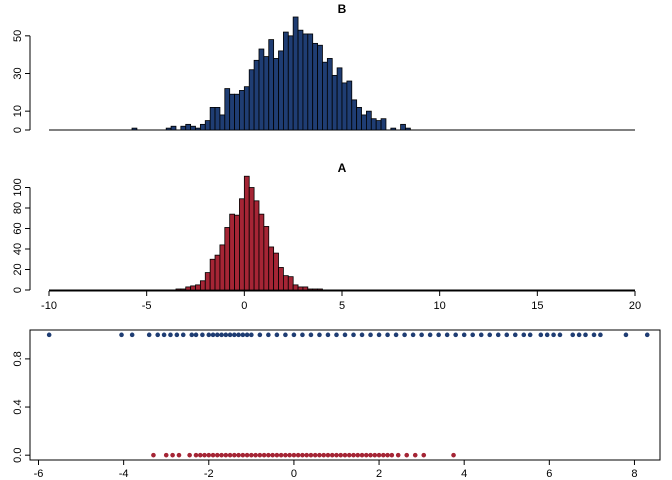 Image resolution: width=672 pixels, height=480 pixels. Describe the element at coordinates (634, 474) in the screenshot. I see `x-tick-label: 8` at that location.